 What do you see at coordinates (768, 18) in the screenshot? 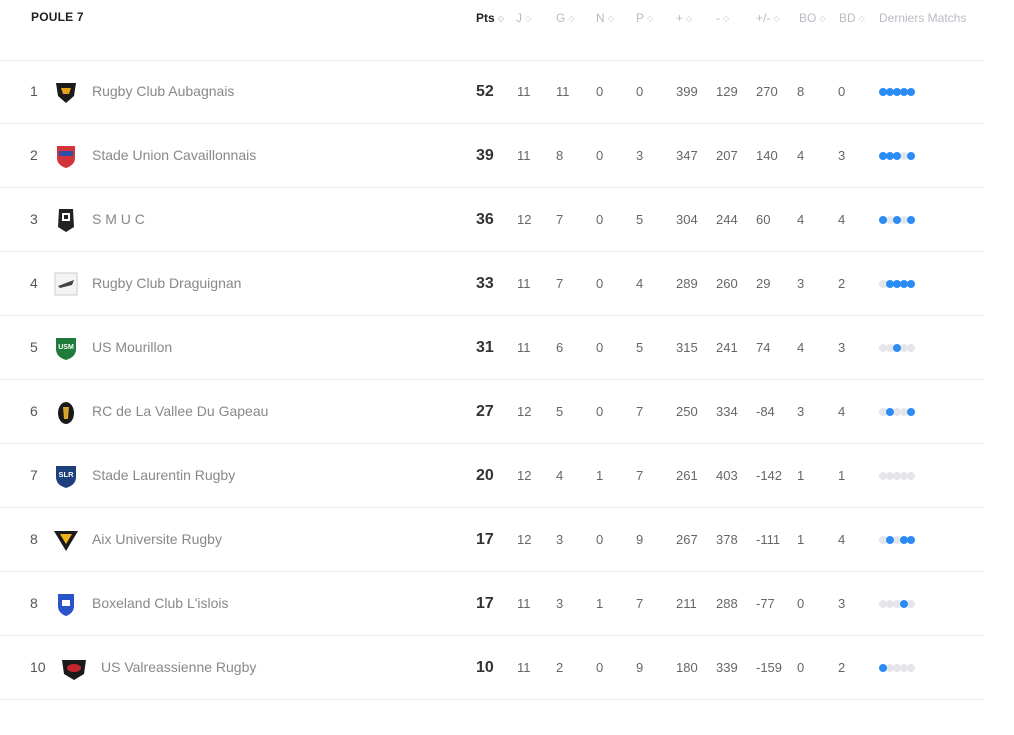
I see `column-header-diff: +/- ◇` at bounding box center [768, 18].